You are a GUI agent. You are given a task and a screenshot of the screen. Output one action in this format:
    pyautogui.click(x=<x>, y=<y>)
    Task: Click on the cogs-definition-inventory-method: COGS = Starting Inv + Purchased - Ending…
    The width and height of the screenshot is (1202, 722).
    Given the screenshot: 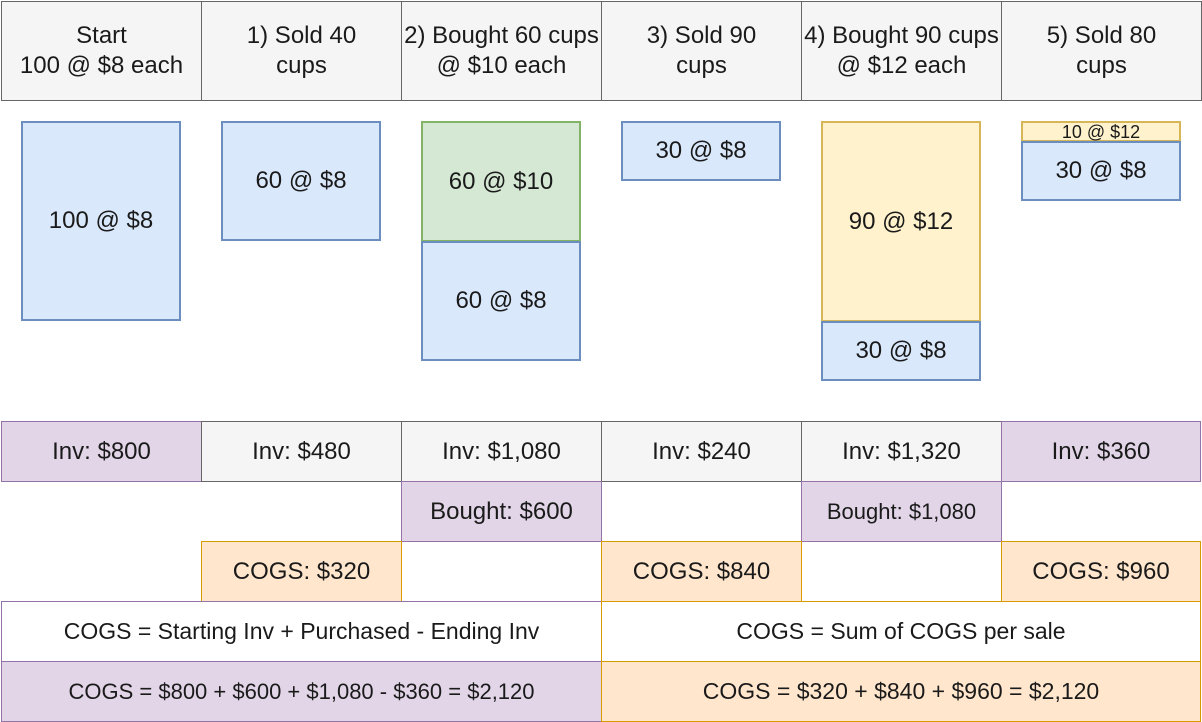 What is the action you would take?
    pyautogui.click(x=301, y=631)
    